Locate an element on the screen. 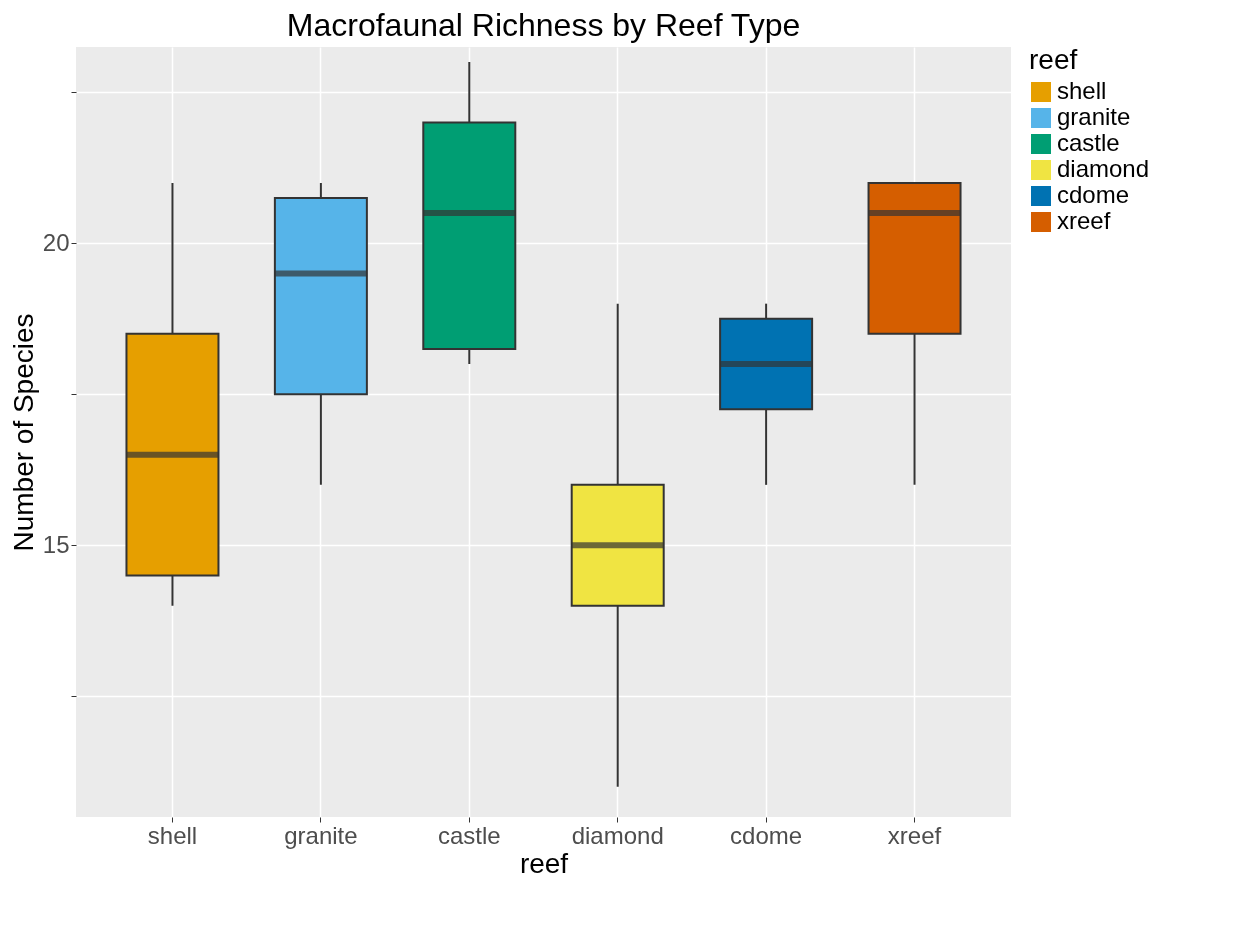  legend-label: castle is located at coordinates (1088, 142).